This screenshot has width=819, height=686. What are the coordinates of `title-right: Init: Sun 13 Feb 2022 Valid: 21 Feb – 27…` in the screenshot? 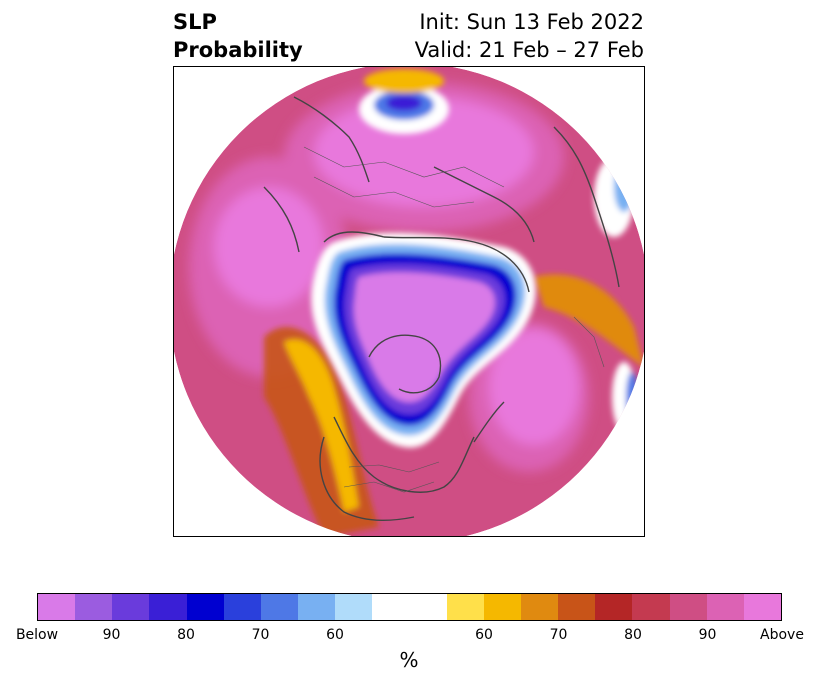 It's located at (529, 36).